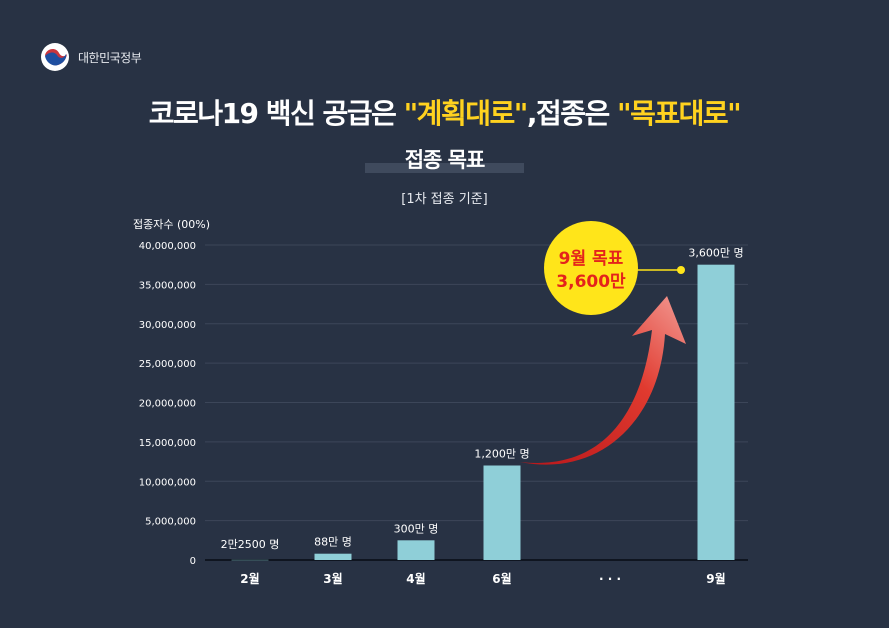 Image resolution: width=889 pixels, height=628 pixels. I want to click on x-tick-label: · · ·, so click(610, 579).